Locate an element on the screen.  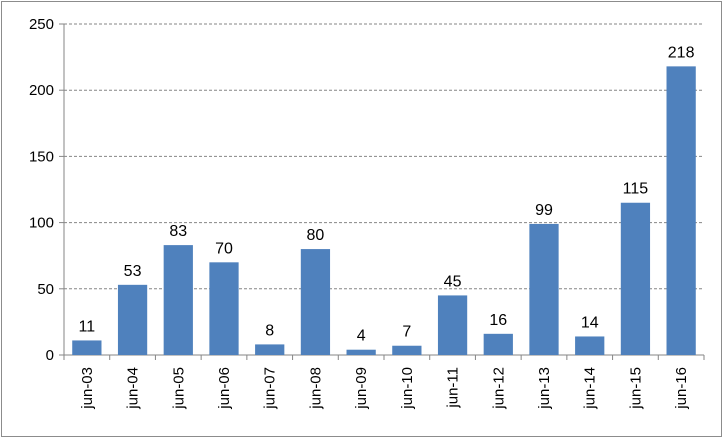
x-tick-label-jun-07: jun-07 is located at coordinates (270, 388).